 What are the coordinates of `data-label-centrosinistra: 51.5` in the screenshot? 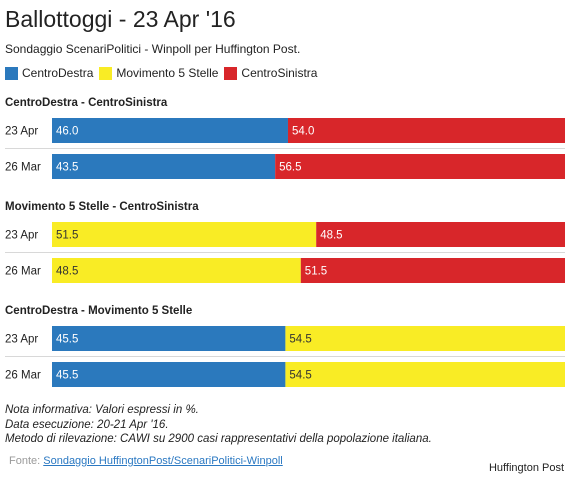 It's located at (316, 272).